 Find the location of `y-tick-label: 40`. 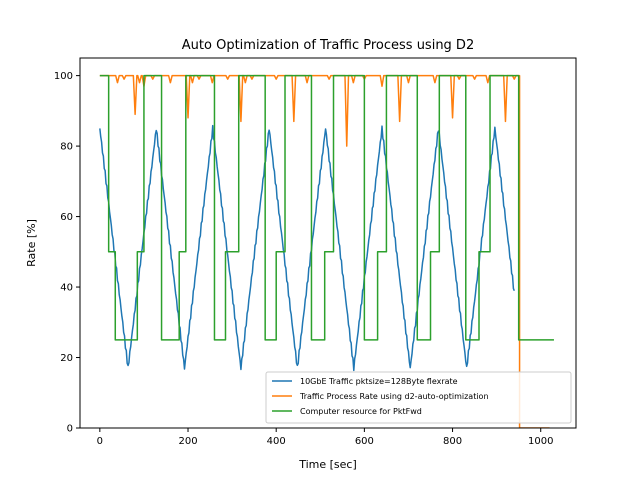

y-tick-label: 40 is located at coordinates (66, 288).